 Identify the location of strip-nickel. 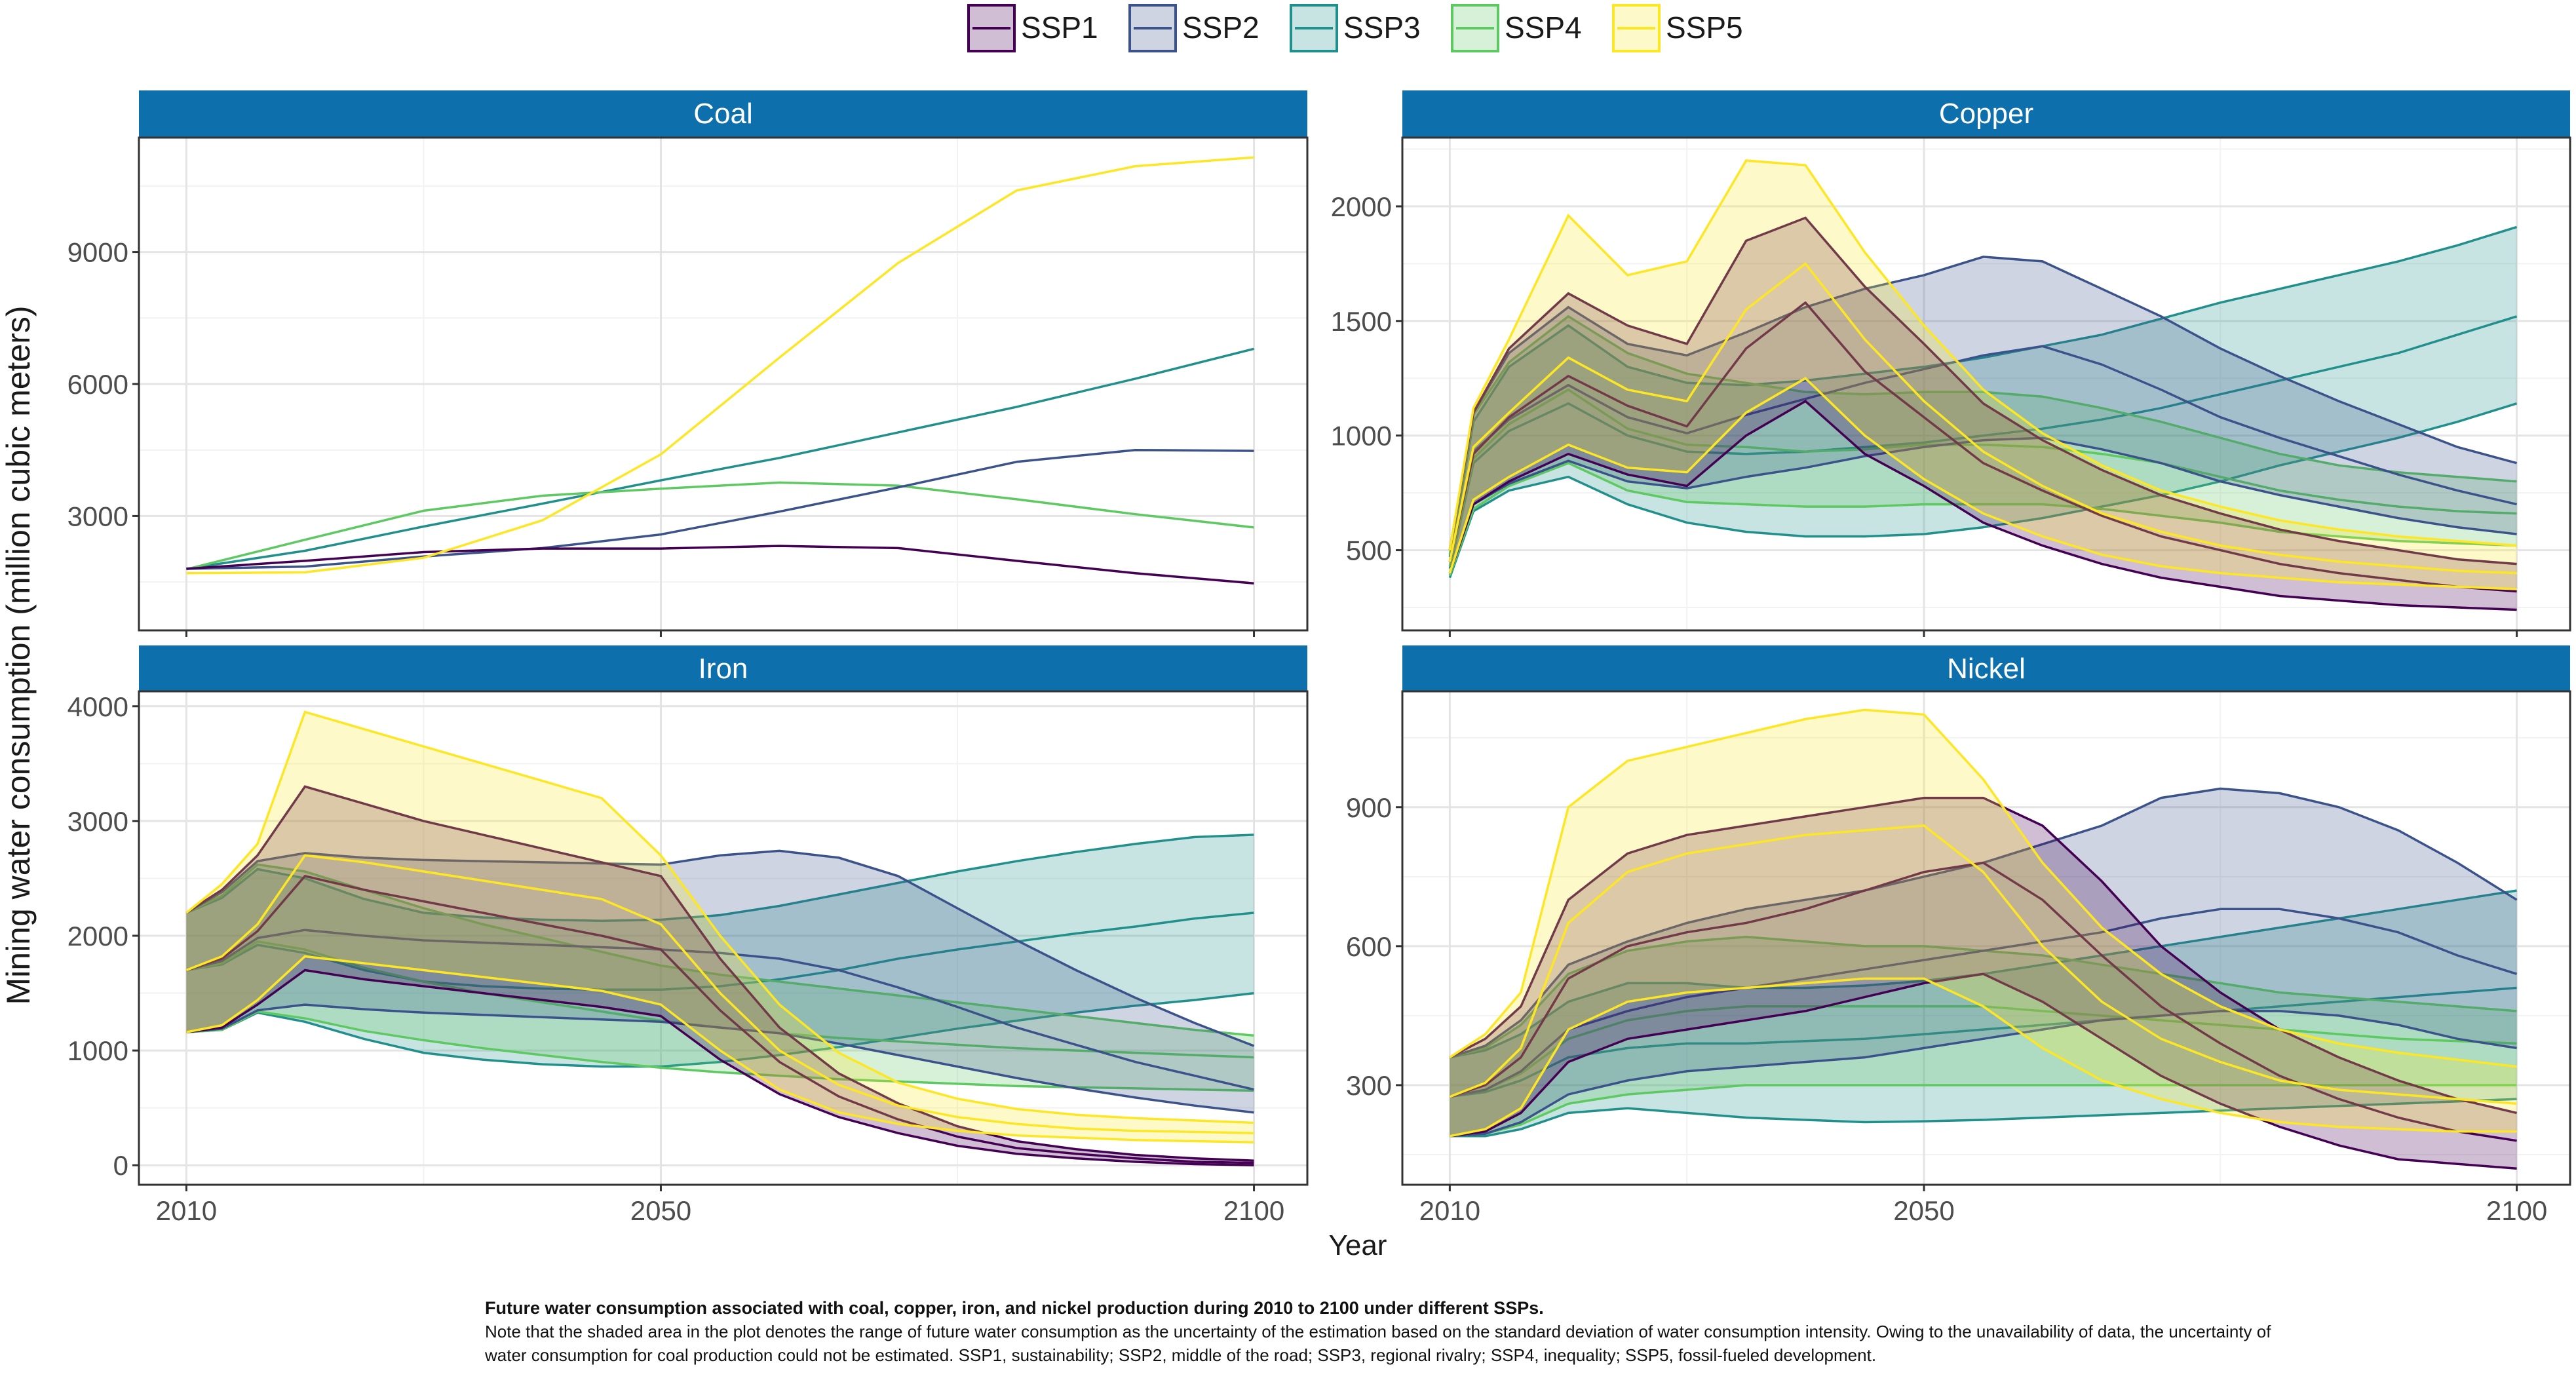
(1986, 668).